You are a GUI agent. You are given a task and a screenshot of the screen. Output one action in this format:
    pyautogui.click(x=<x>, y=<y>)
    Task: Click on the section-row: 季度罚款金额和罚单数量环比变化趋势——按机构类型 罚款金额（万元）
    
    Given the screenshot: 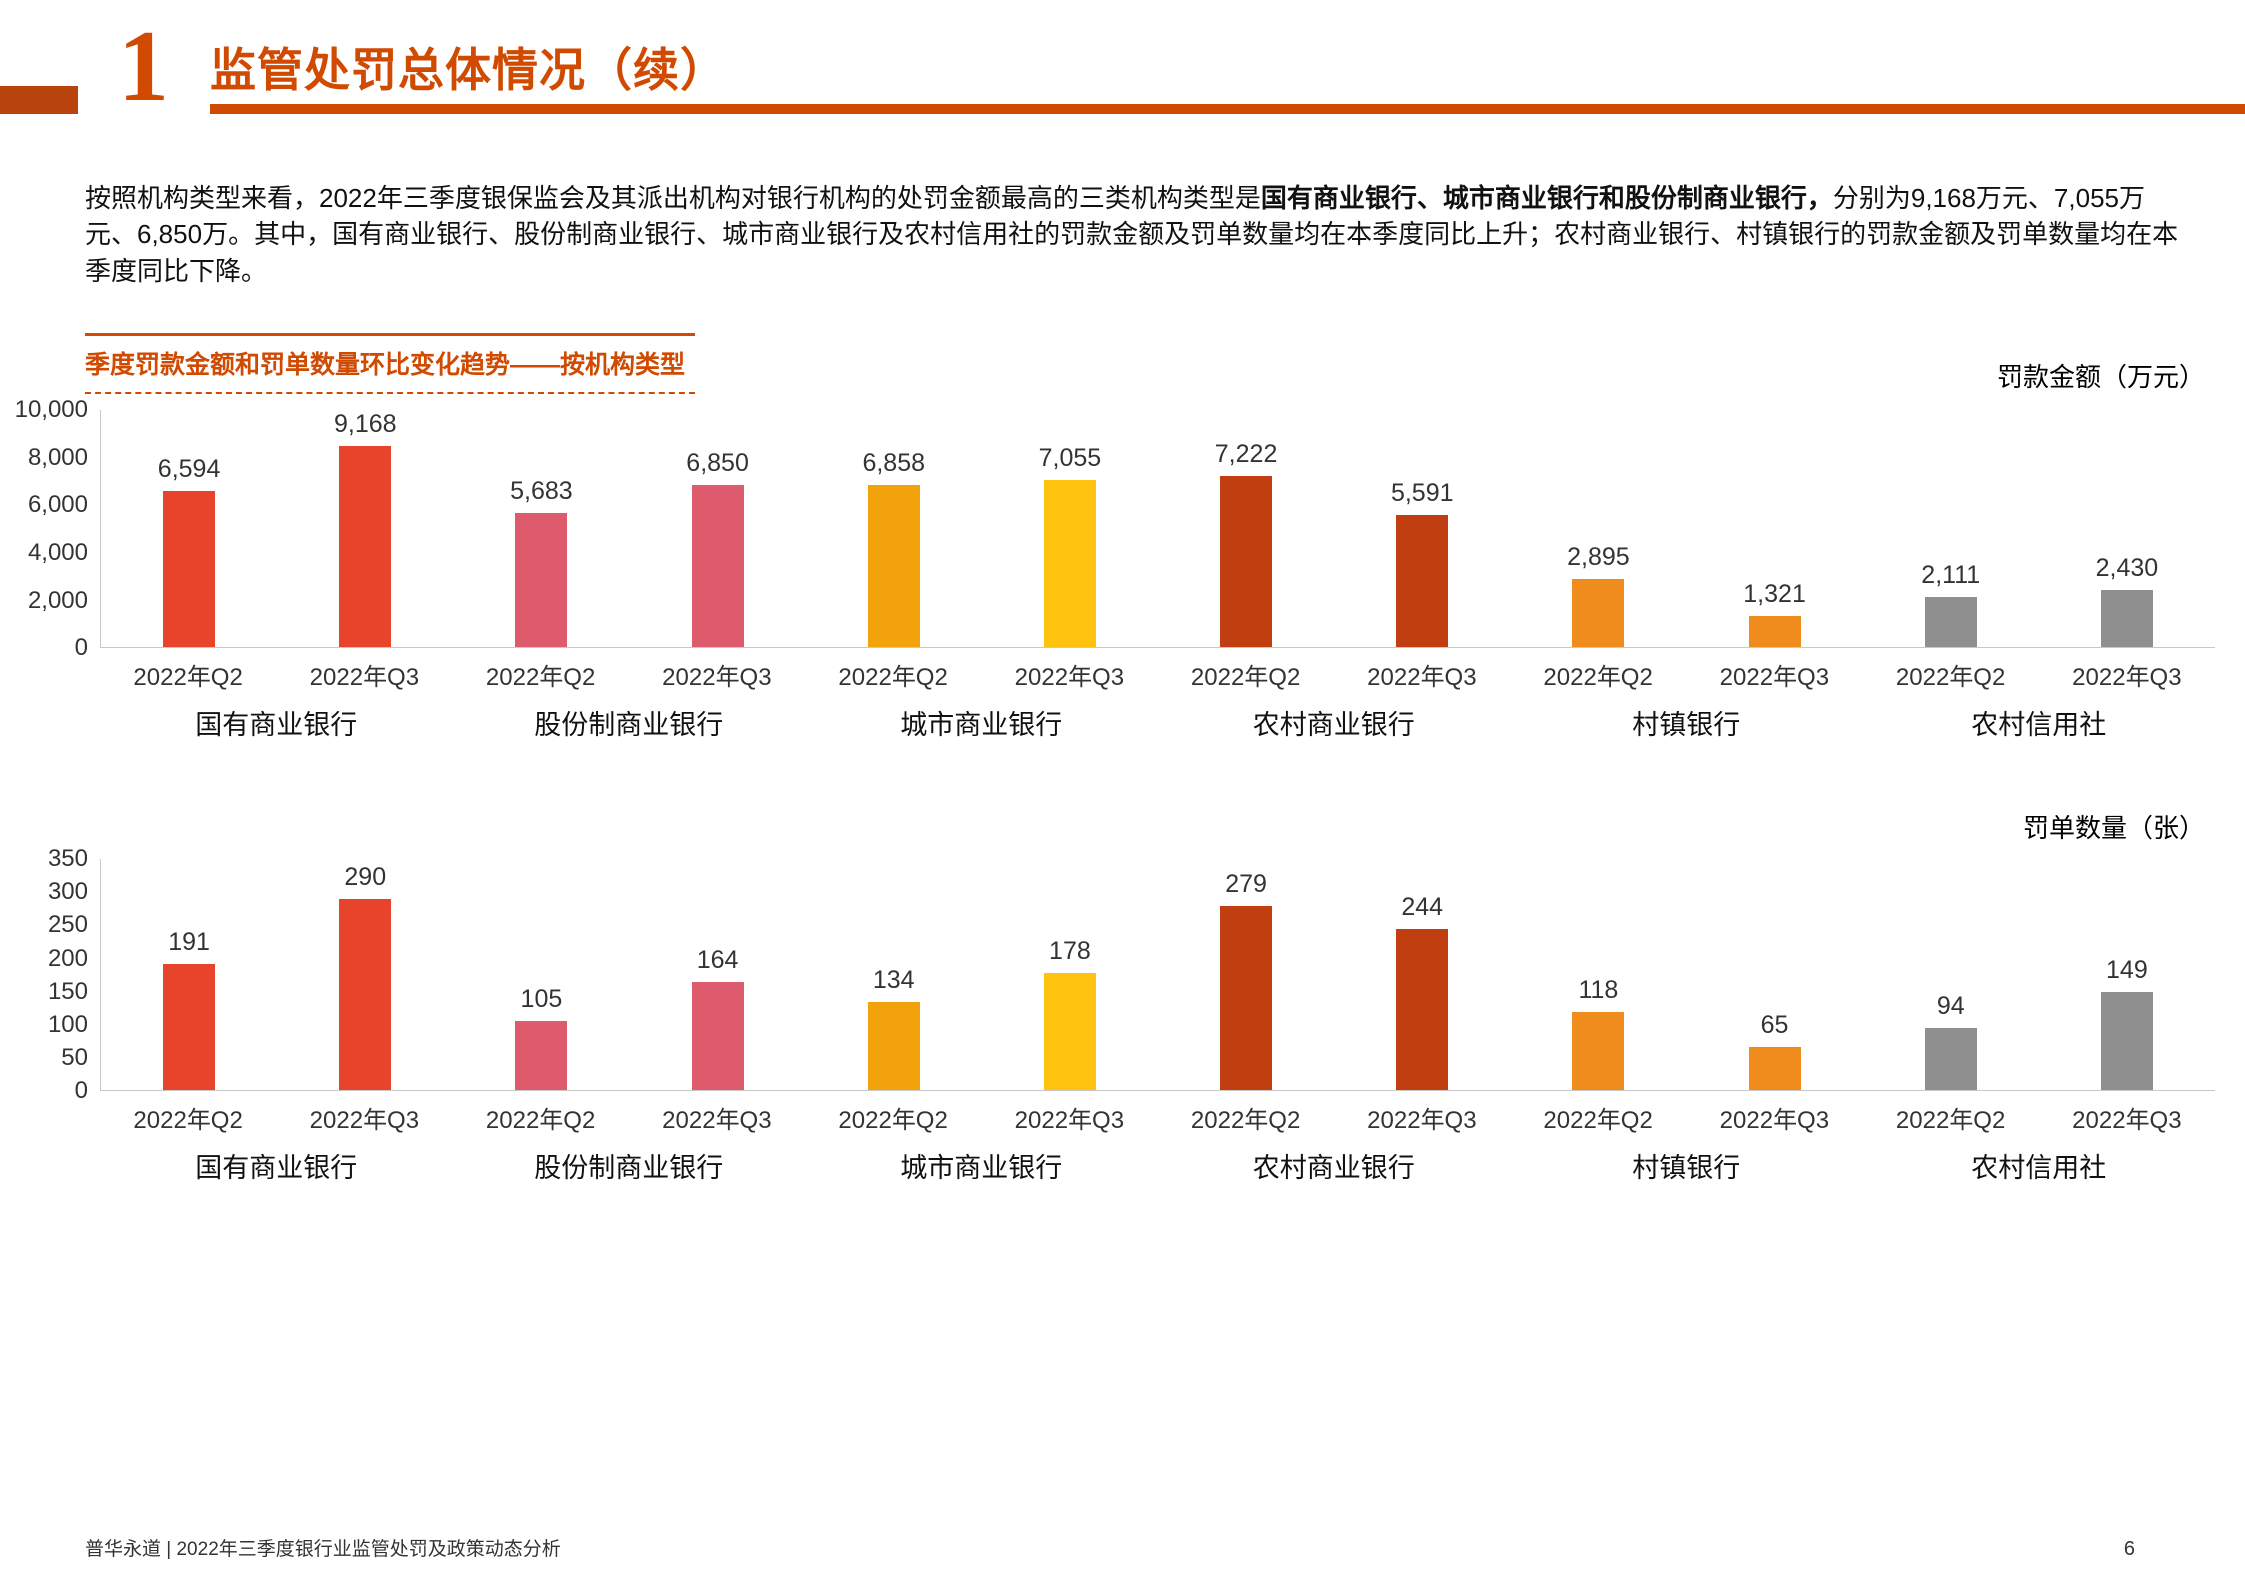 What is the action you would take?
    pyautogui.click(x=1145, y=364)
    